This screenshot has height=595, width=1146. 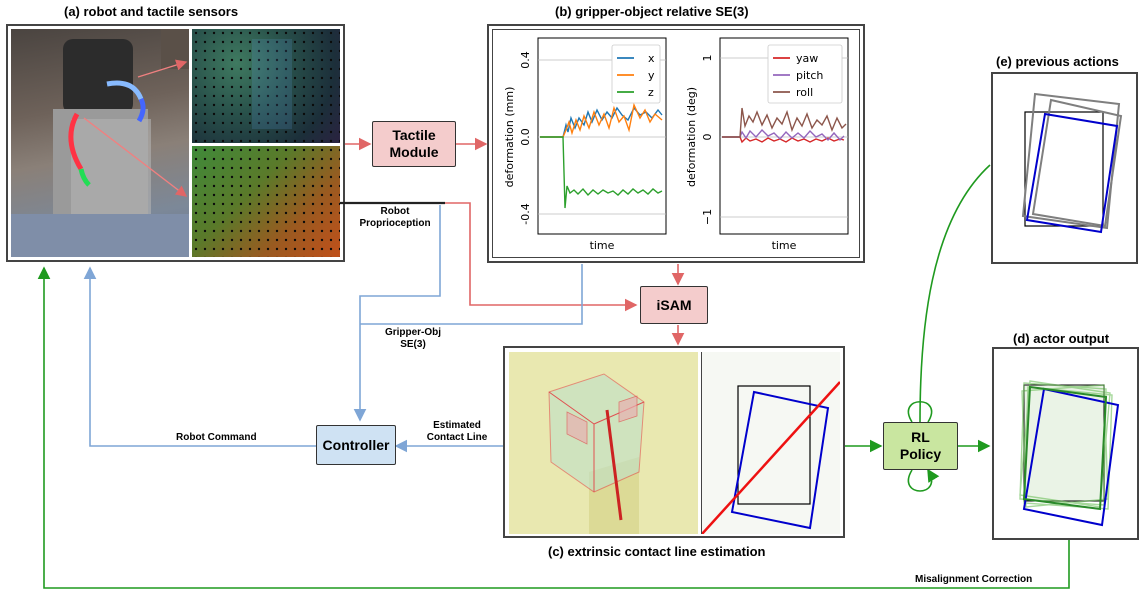 I want to click on tactile-module-node: Tactile Module, so click(x=414, y=144).